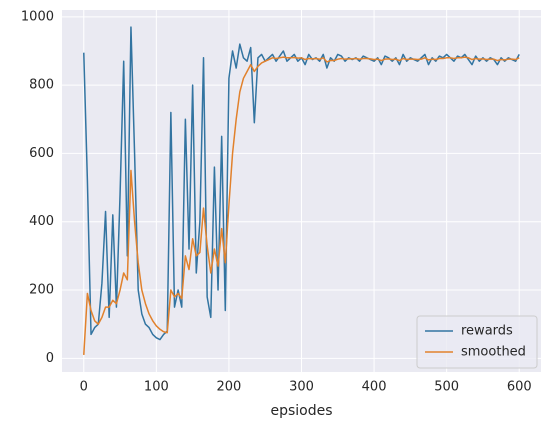  I want to click on y-tick-label: 1000, so click(37, 16).